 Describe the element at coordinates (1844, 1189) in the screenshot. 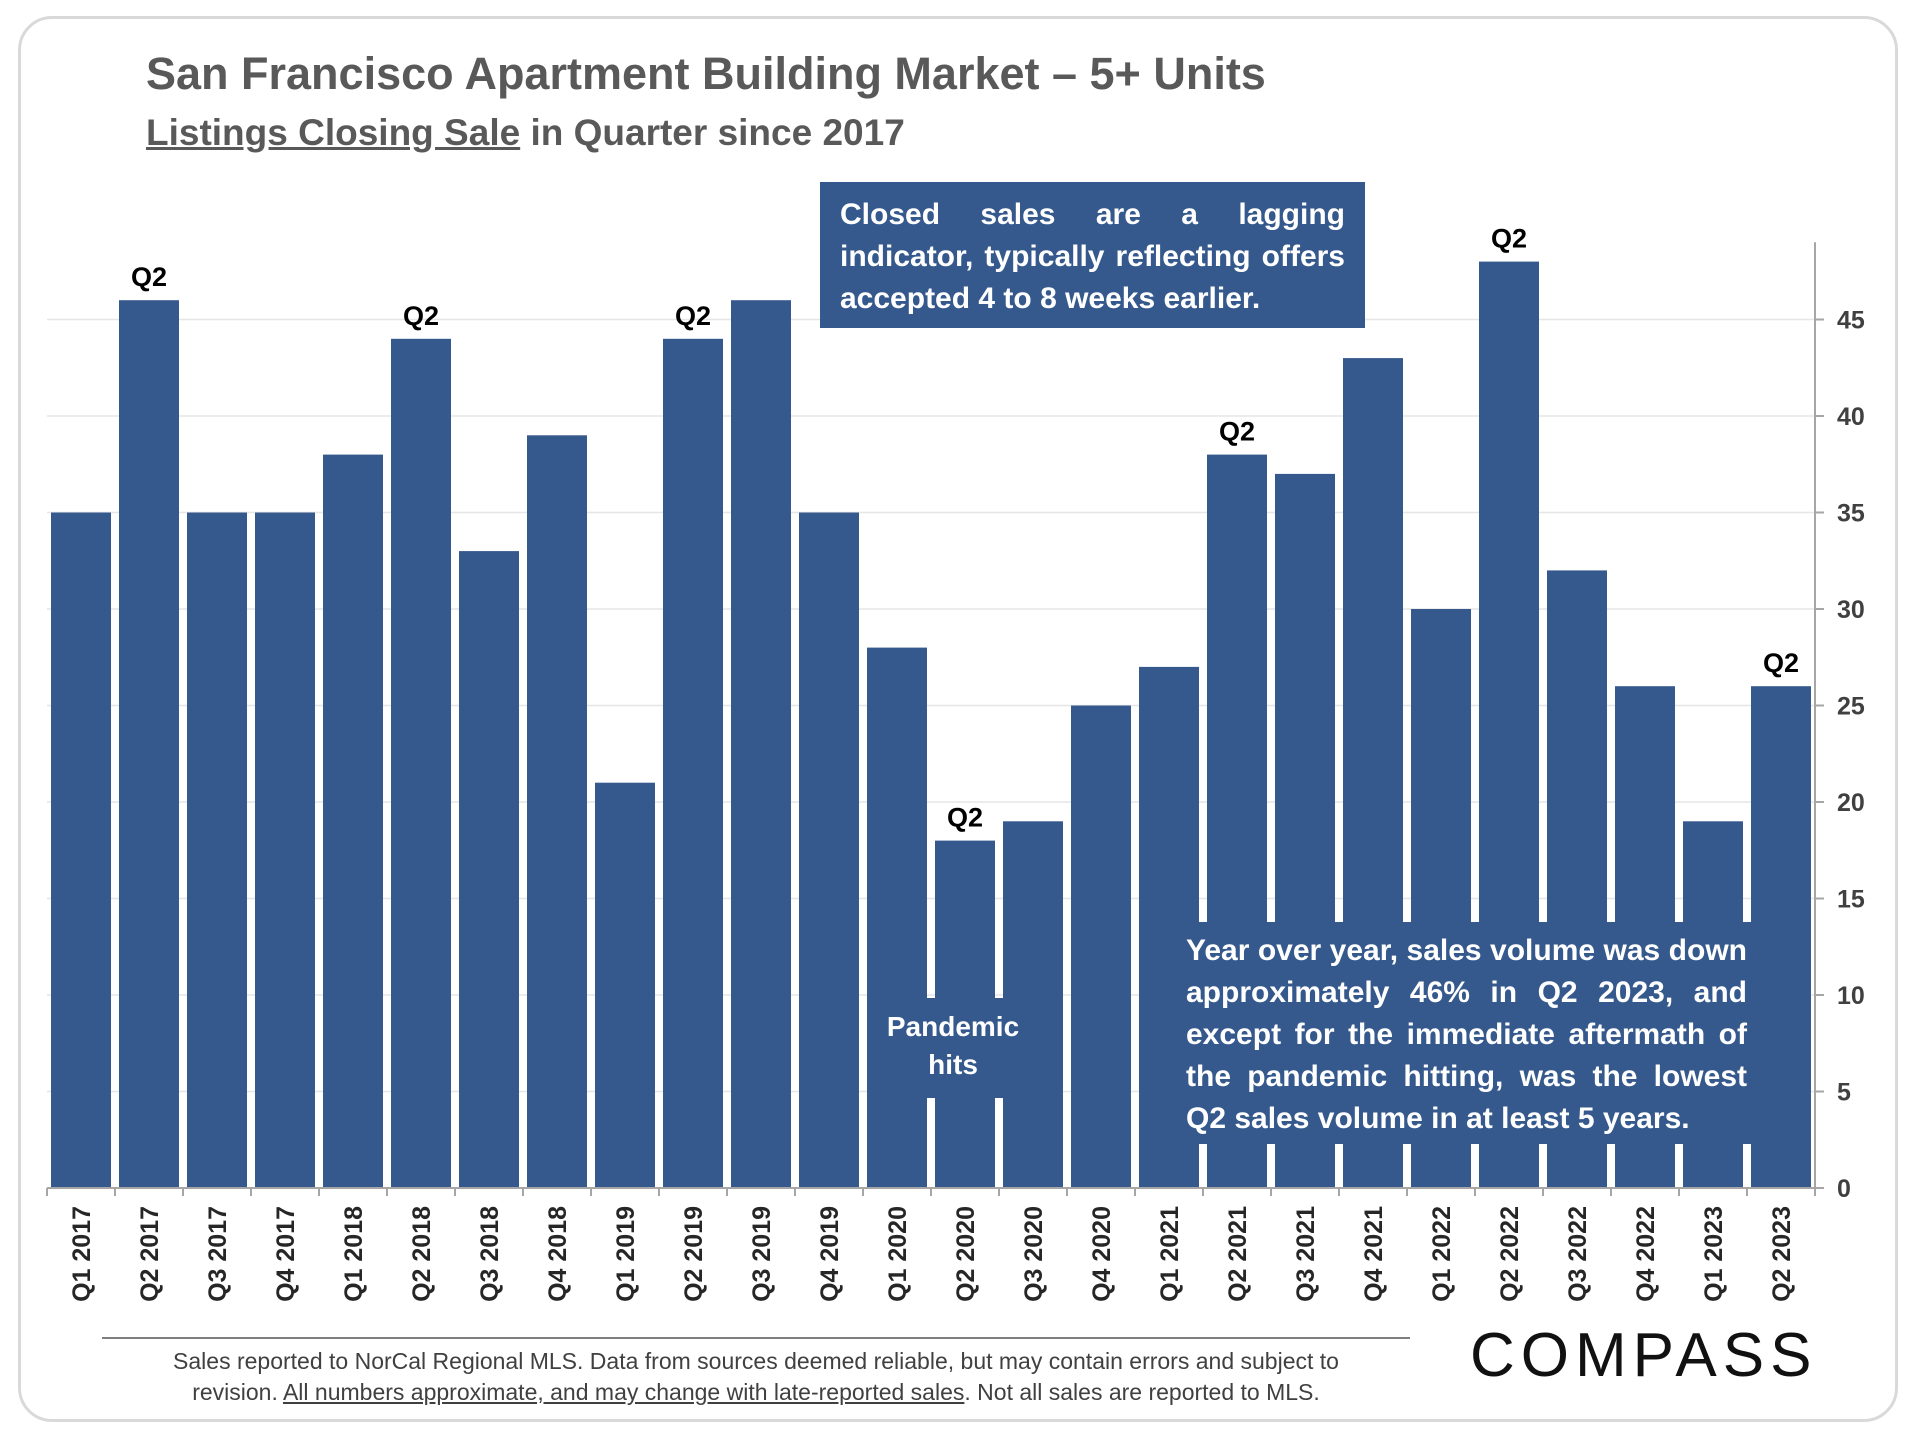

I see `y-tick-label: 0` at that location.